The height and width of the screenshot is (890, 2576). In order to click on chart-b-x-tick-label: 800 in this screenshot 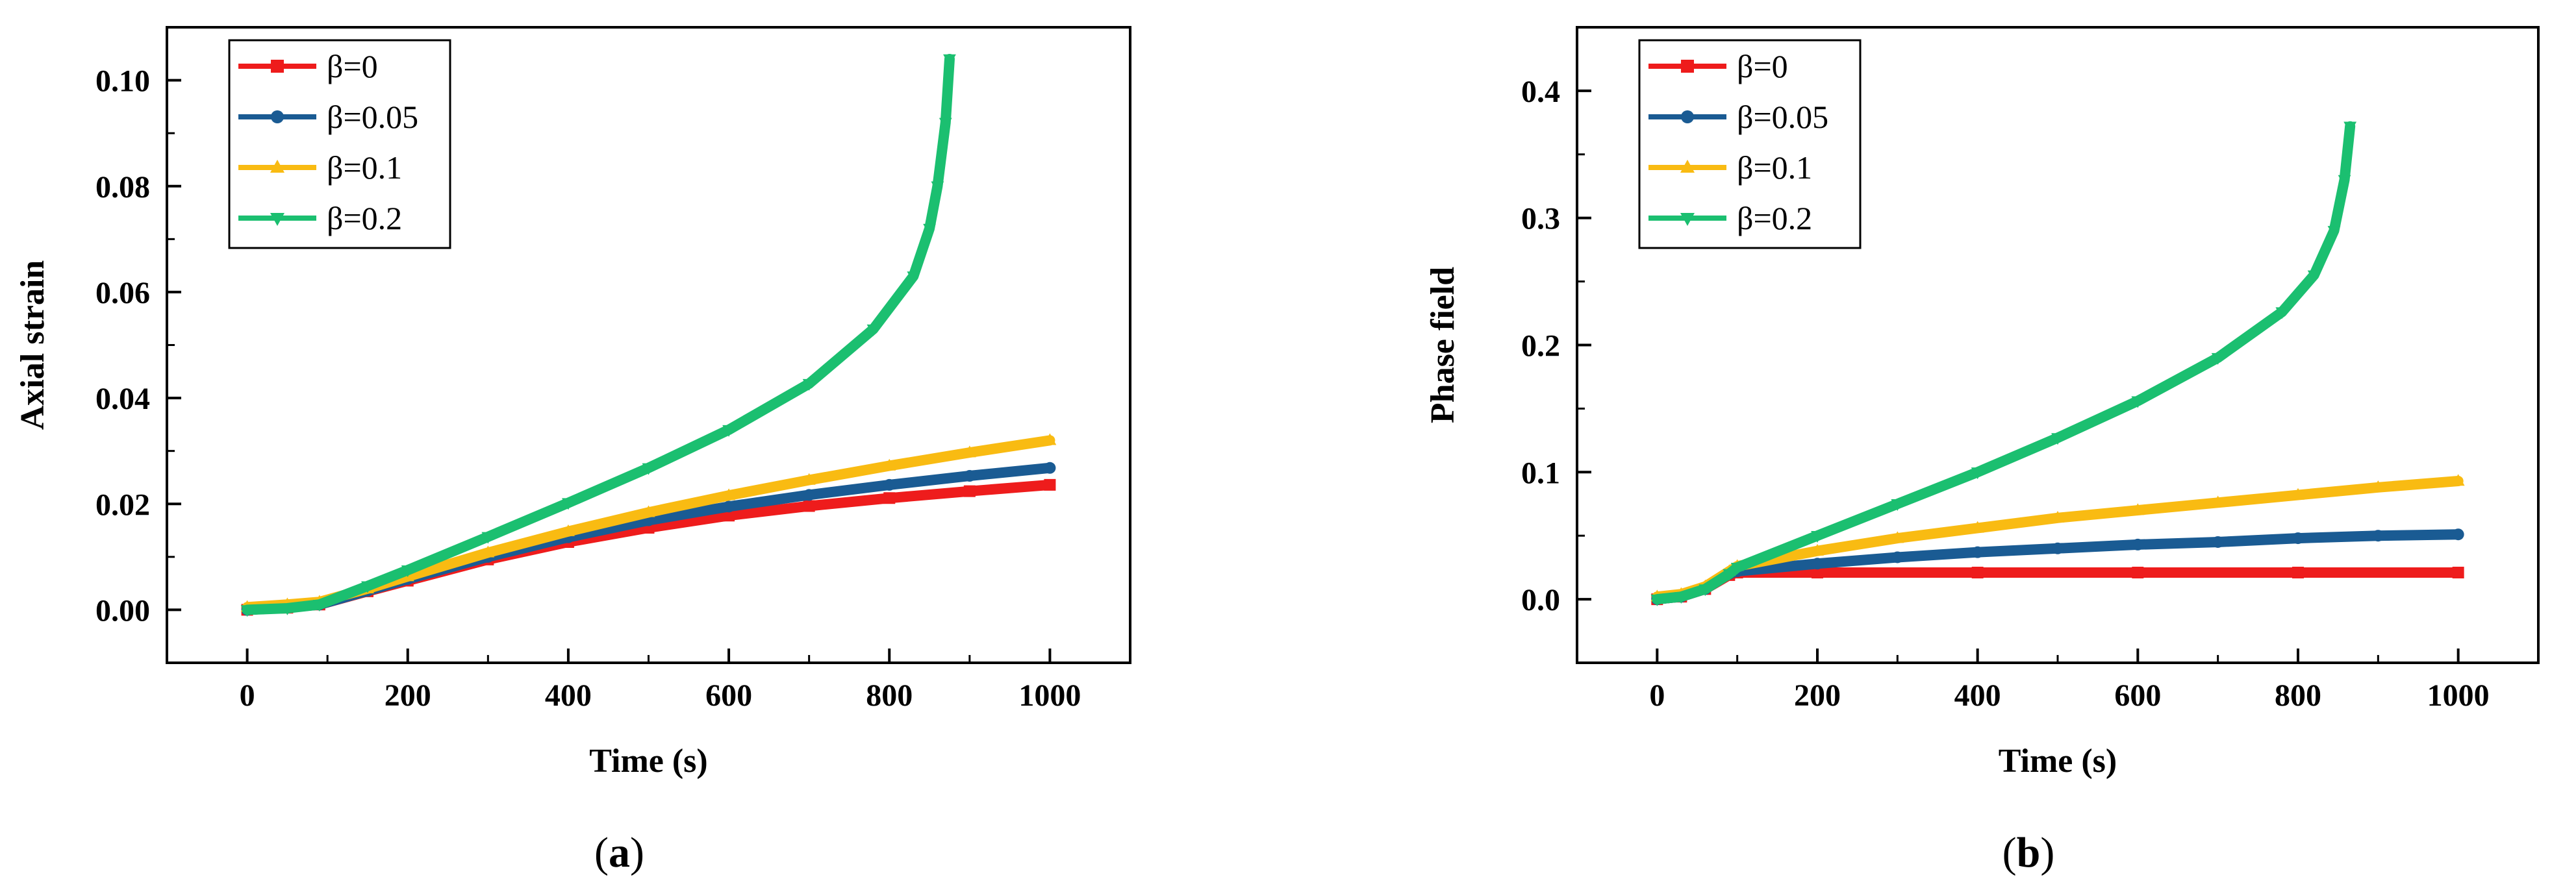, I will do `click(2298, 695)`.